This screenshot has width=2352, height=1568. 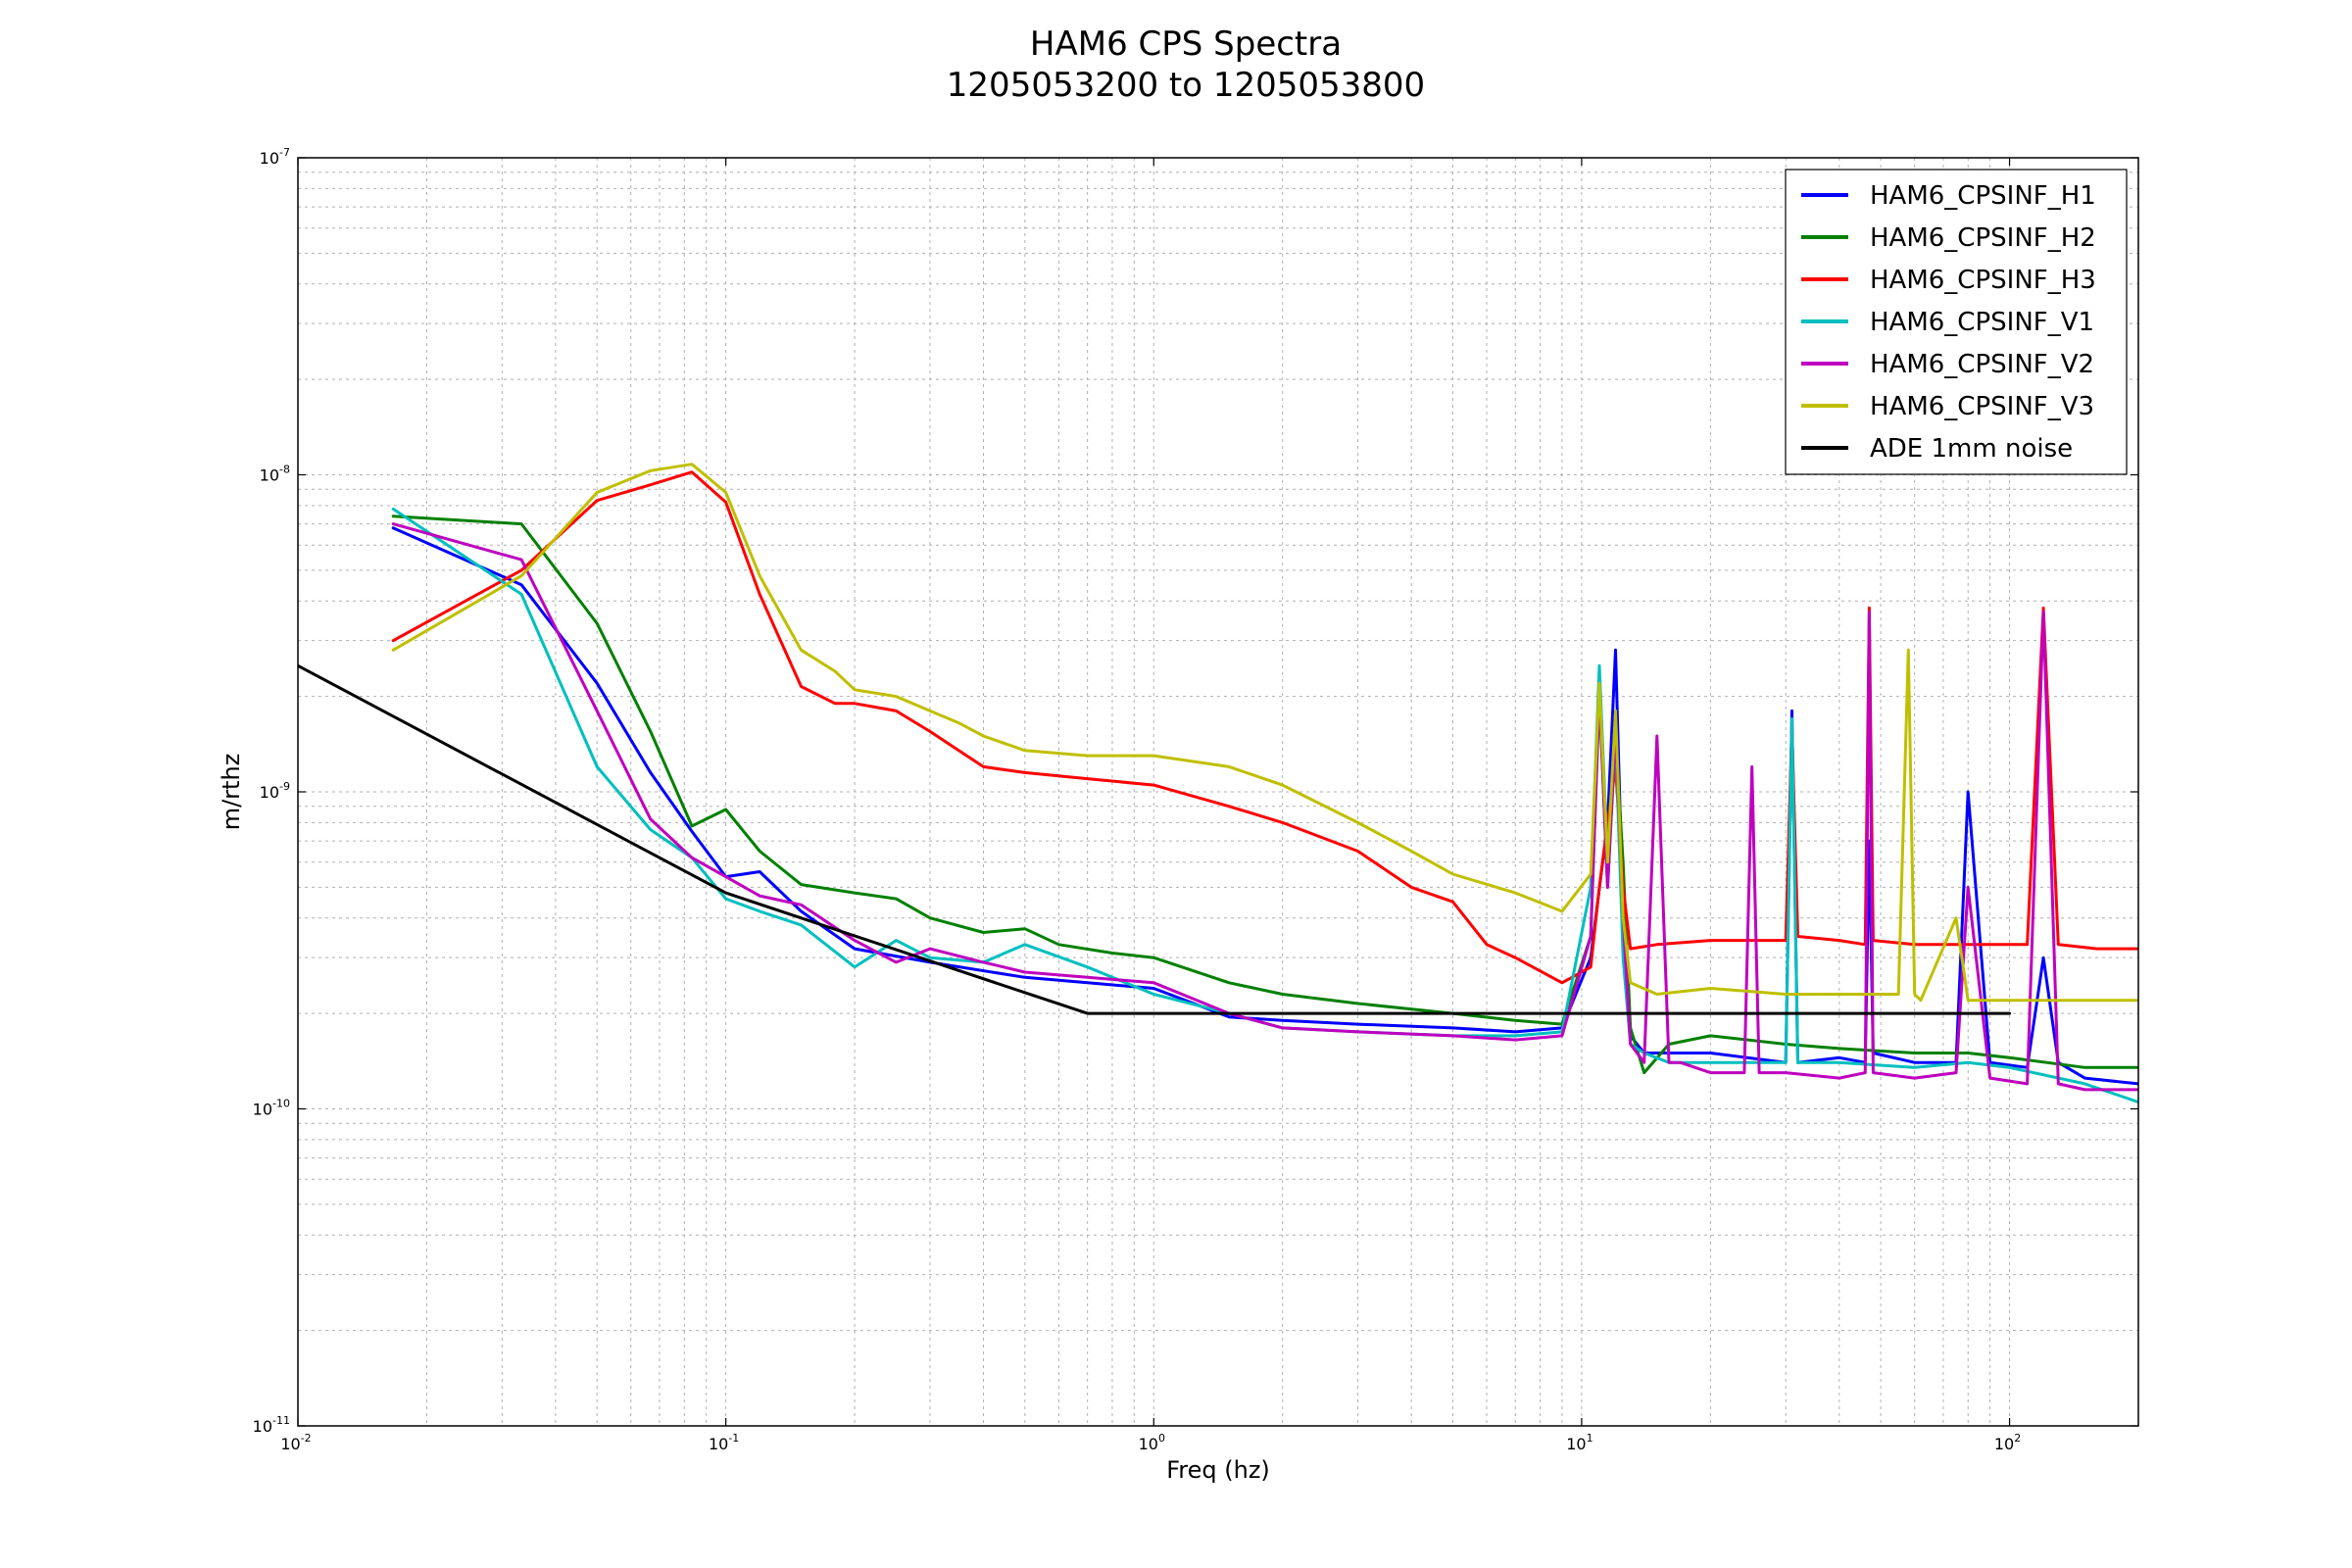 What do you see at coordinates (275, 791) in the screenshot?
I see `y-tick-label-3: 10⁻⁹` at bounding box center [275, 791].